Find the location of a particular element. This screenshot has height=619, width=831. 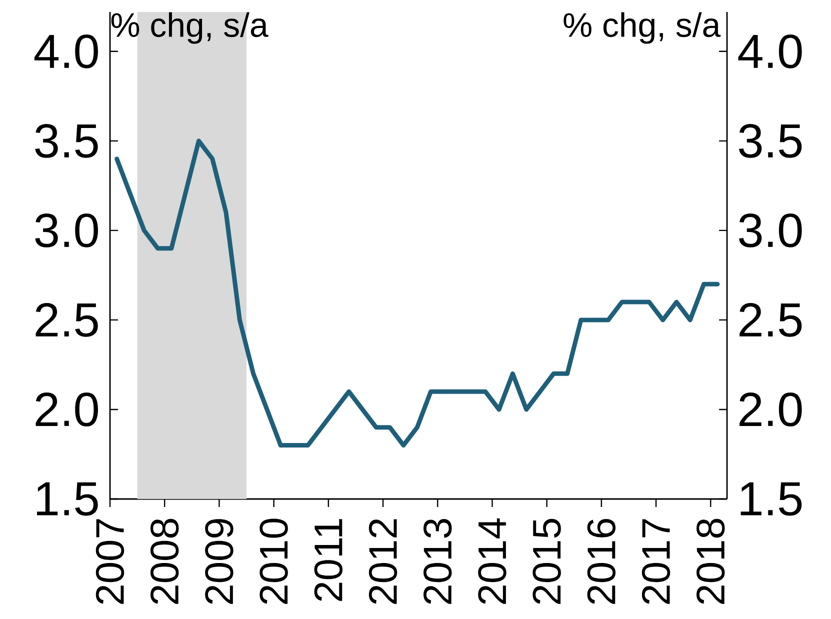

x-tick-label: 2008 is located at coordinates (164, 561).